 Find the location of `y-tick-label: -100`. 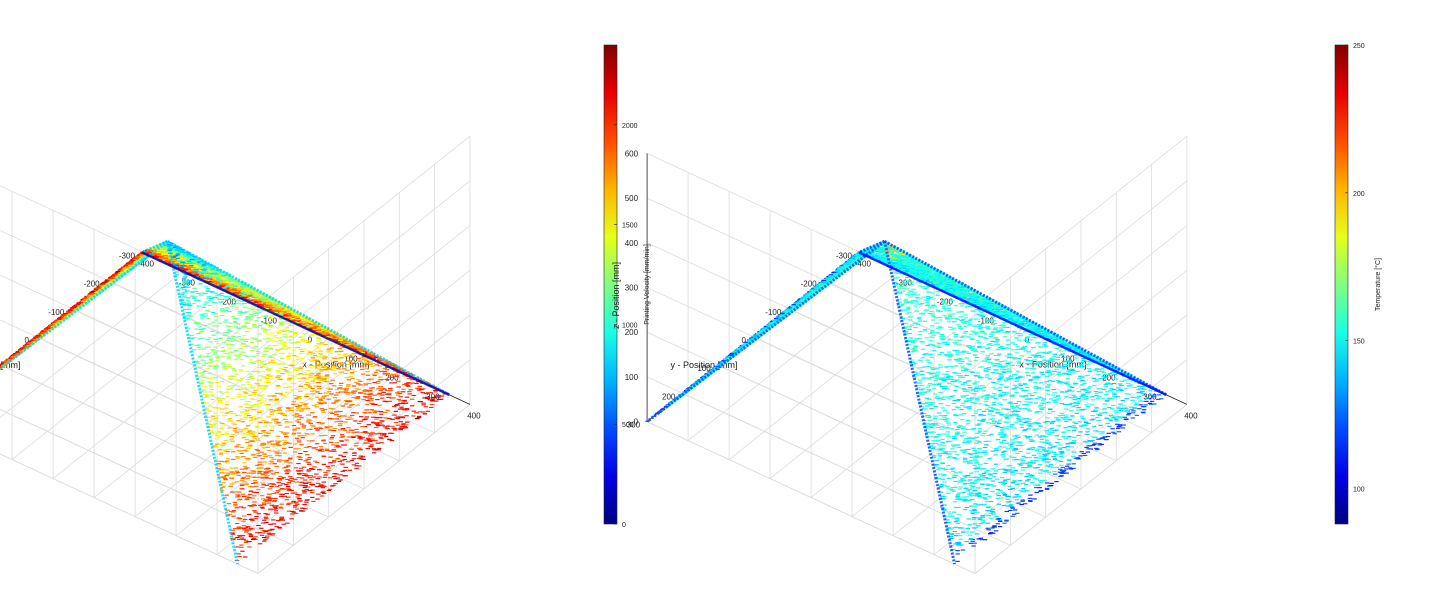

y-tick-label: -100 is located at coordinates (56, 312).